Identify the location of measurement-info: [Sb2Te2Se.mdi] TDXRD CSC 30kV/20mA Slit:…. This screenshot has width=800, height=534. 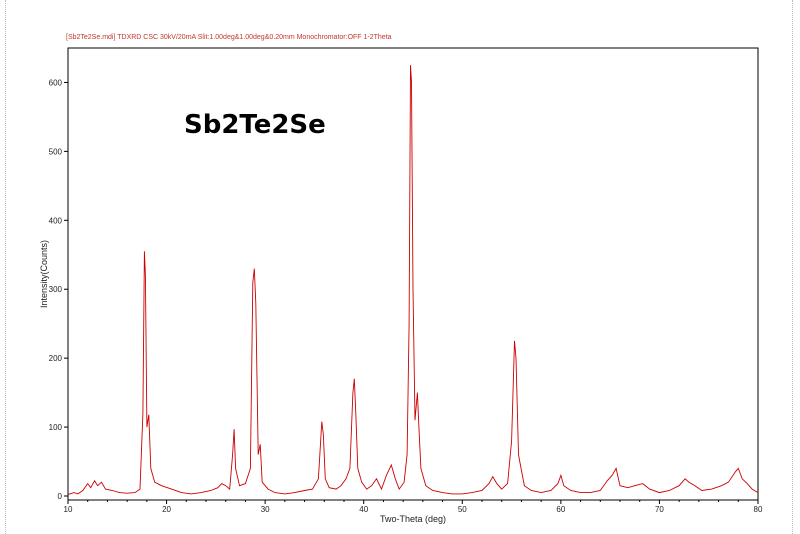
(229, 37).